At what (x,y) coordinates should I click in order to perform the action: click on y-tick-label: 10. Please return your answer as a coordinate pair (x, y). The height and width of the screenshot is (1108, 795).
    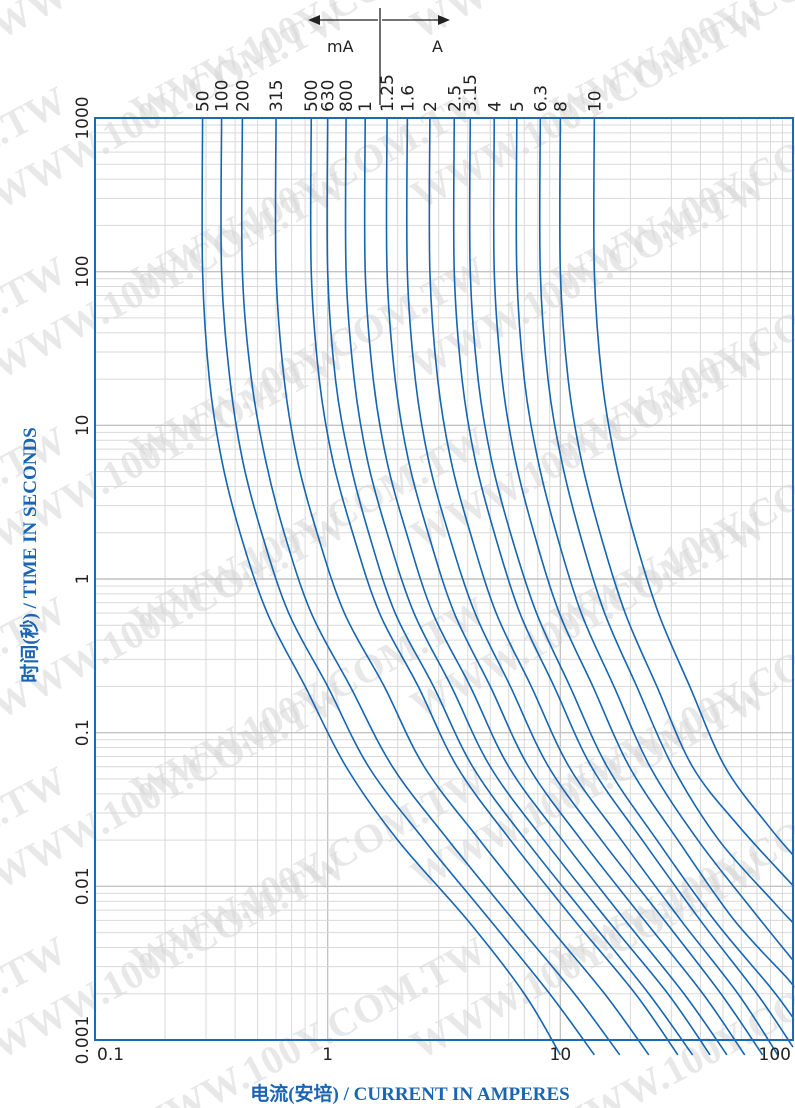
    Looking at the image, I should click on (83, 426).